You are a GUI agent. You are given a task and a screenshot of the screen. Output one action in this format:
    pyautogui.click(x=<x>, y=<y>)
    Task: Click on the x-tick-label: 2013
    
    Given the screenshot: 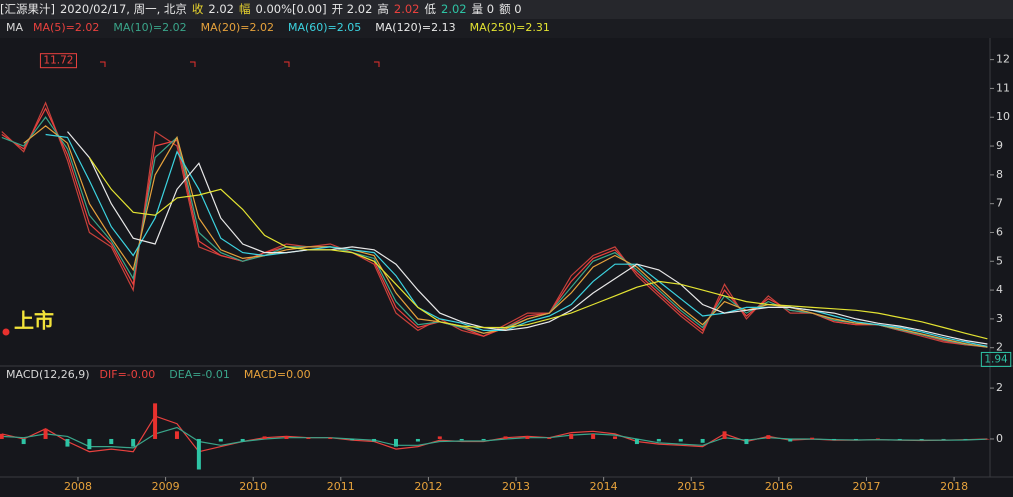 What is the action you would take?
    pyautogui.click(x=516, y=486)
    